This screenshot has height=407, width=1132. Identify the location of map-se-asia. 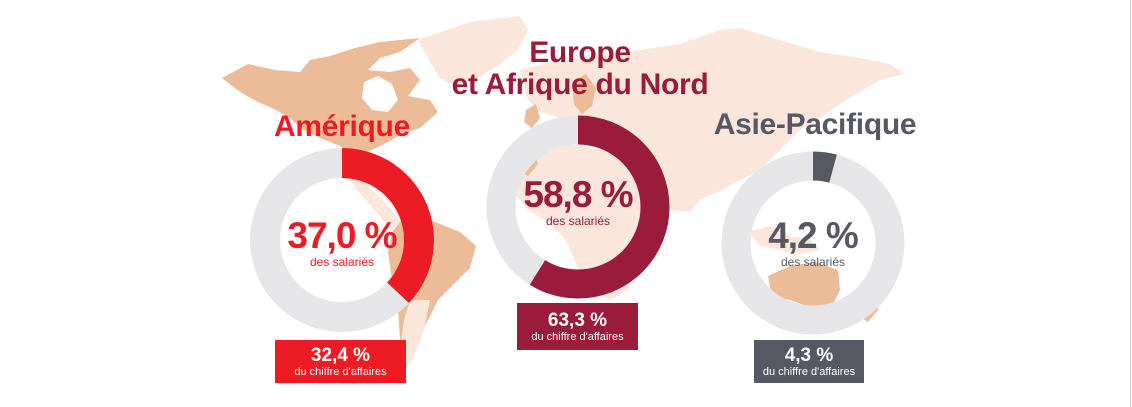
(784, 240).